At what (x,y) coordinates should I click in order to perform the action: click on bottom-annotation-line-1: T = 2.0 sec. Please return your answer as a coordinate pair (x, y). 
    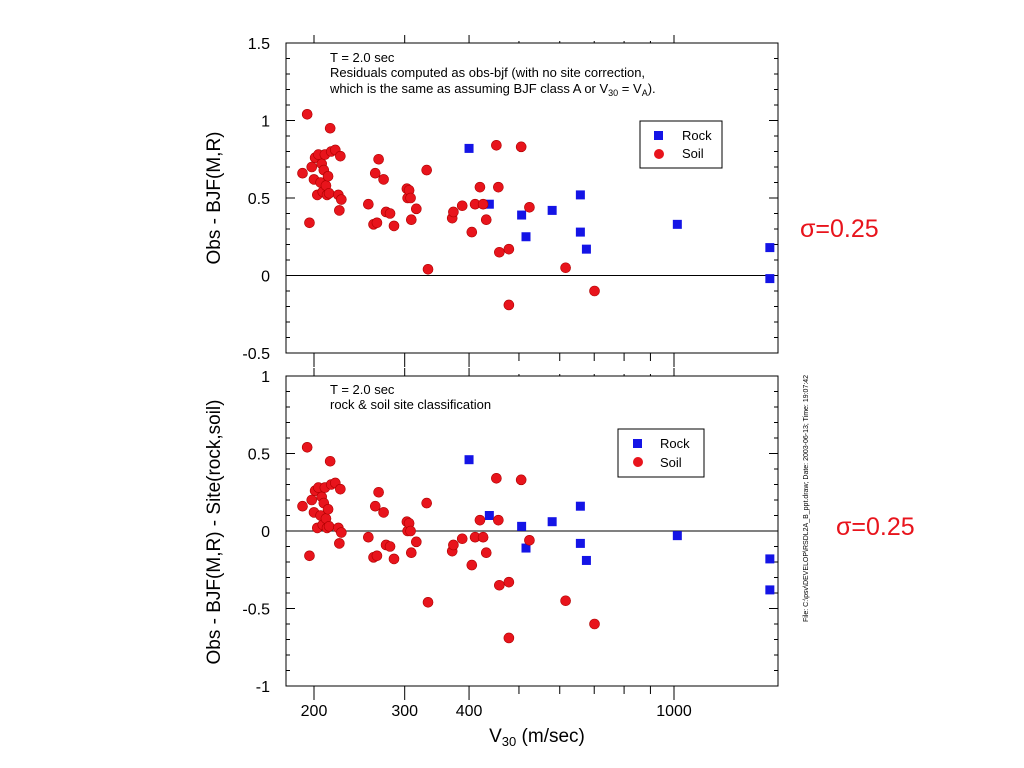
    Looking at the image, I should click on (362, 389).